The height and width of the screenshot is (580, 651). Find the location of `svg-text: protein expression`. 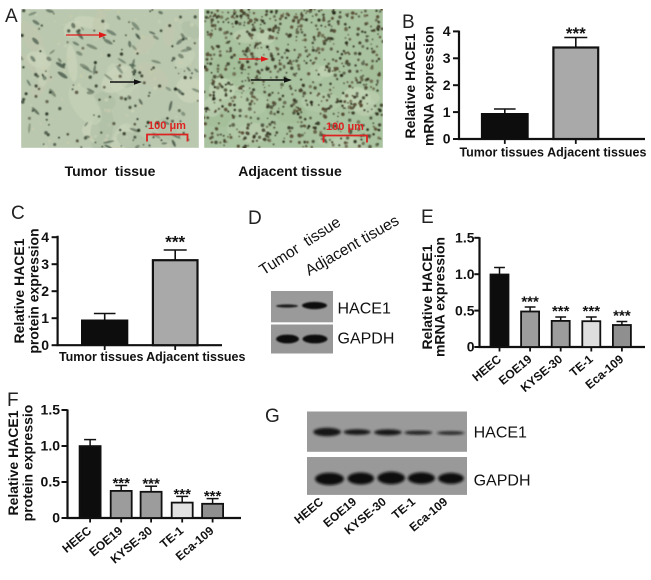

svg-text: protein expression is located at coordinates (34, 290).